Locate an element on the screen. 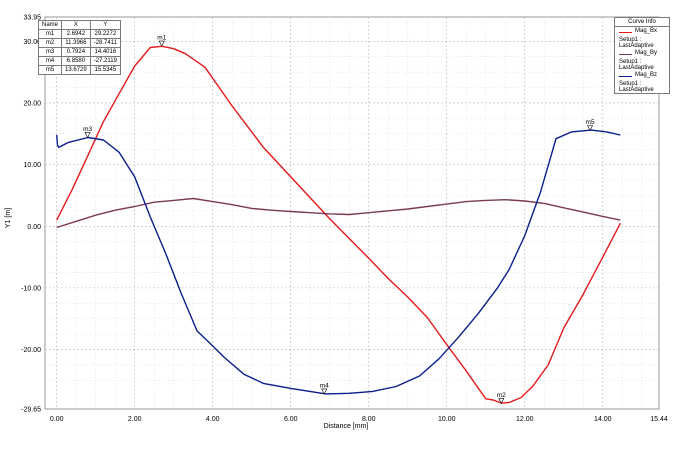 The height and width of the screenshot is (449, 680). x-tick-label: 10.00 is located at coordinates (447, 419).